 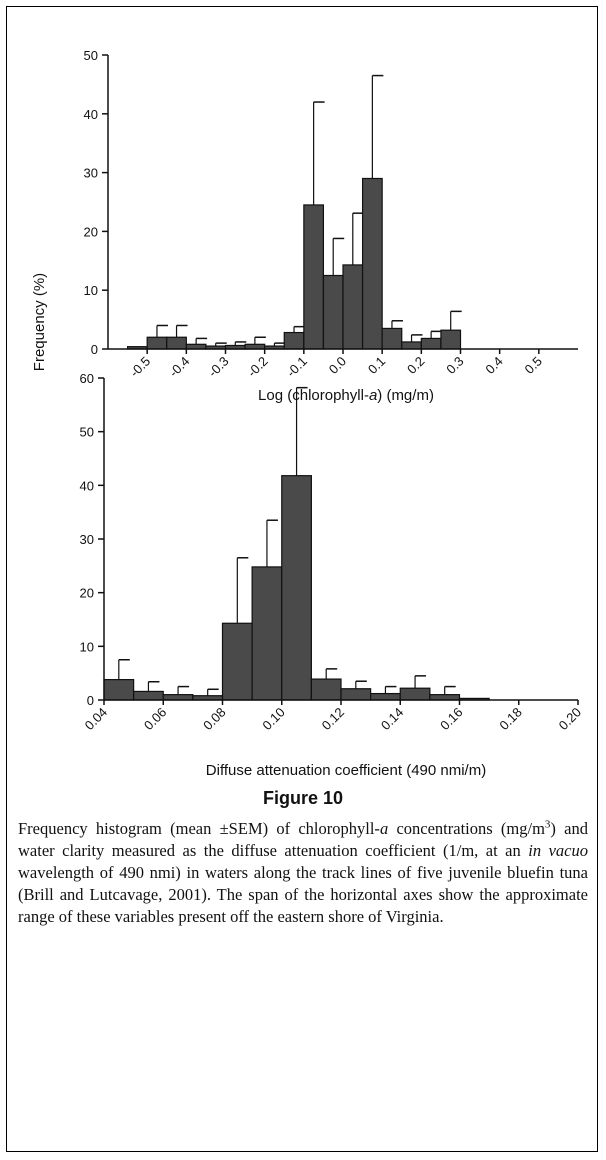 What do you see at coordinates (333, 719) in the screenshot?
I see `x-tick-label: 0.12` at bounding box center [333, 719].